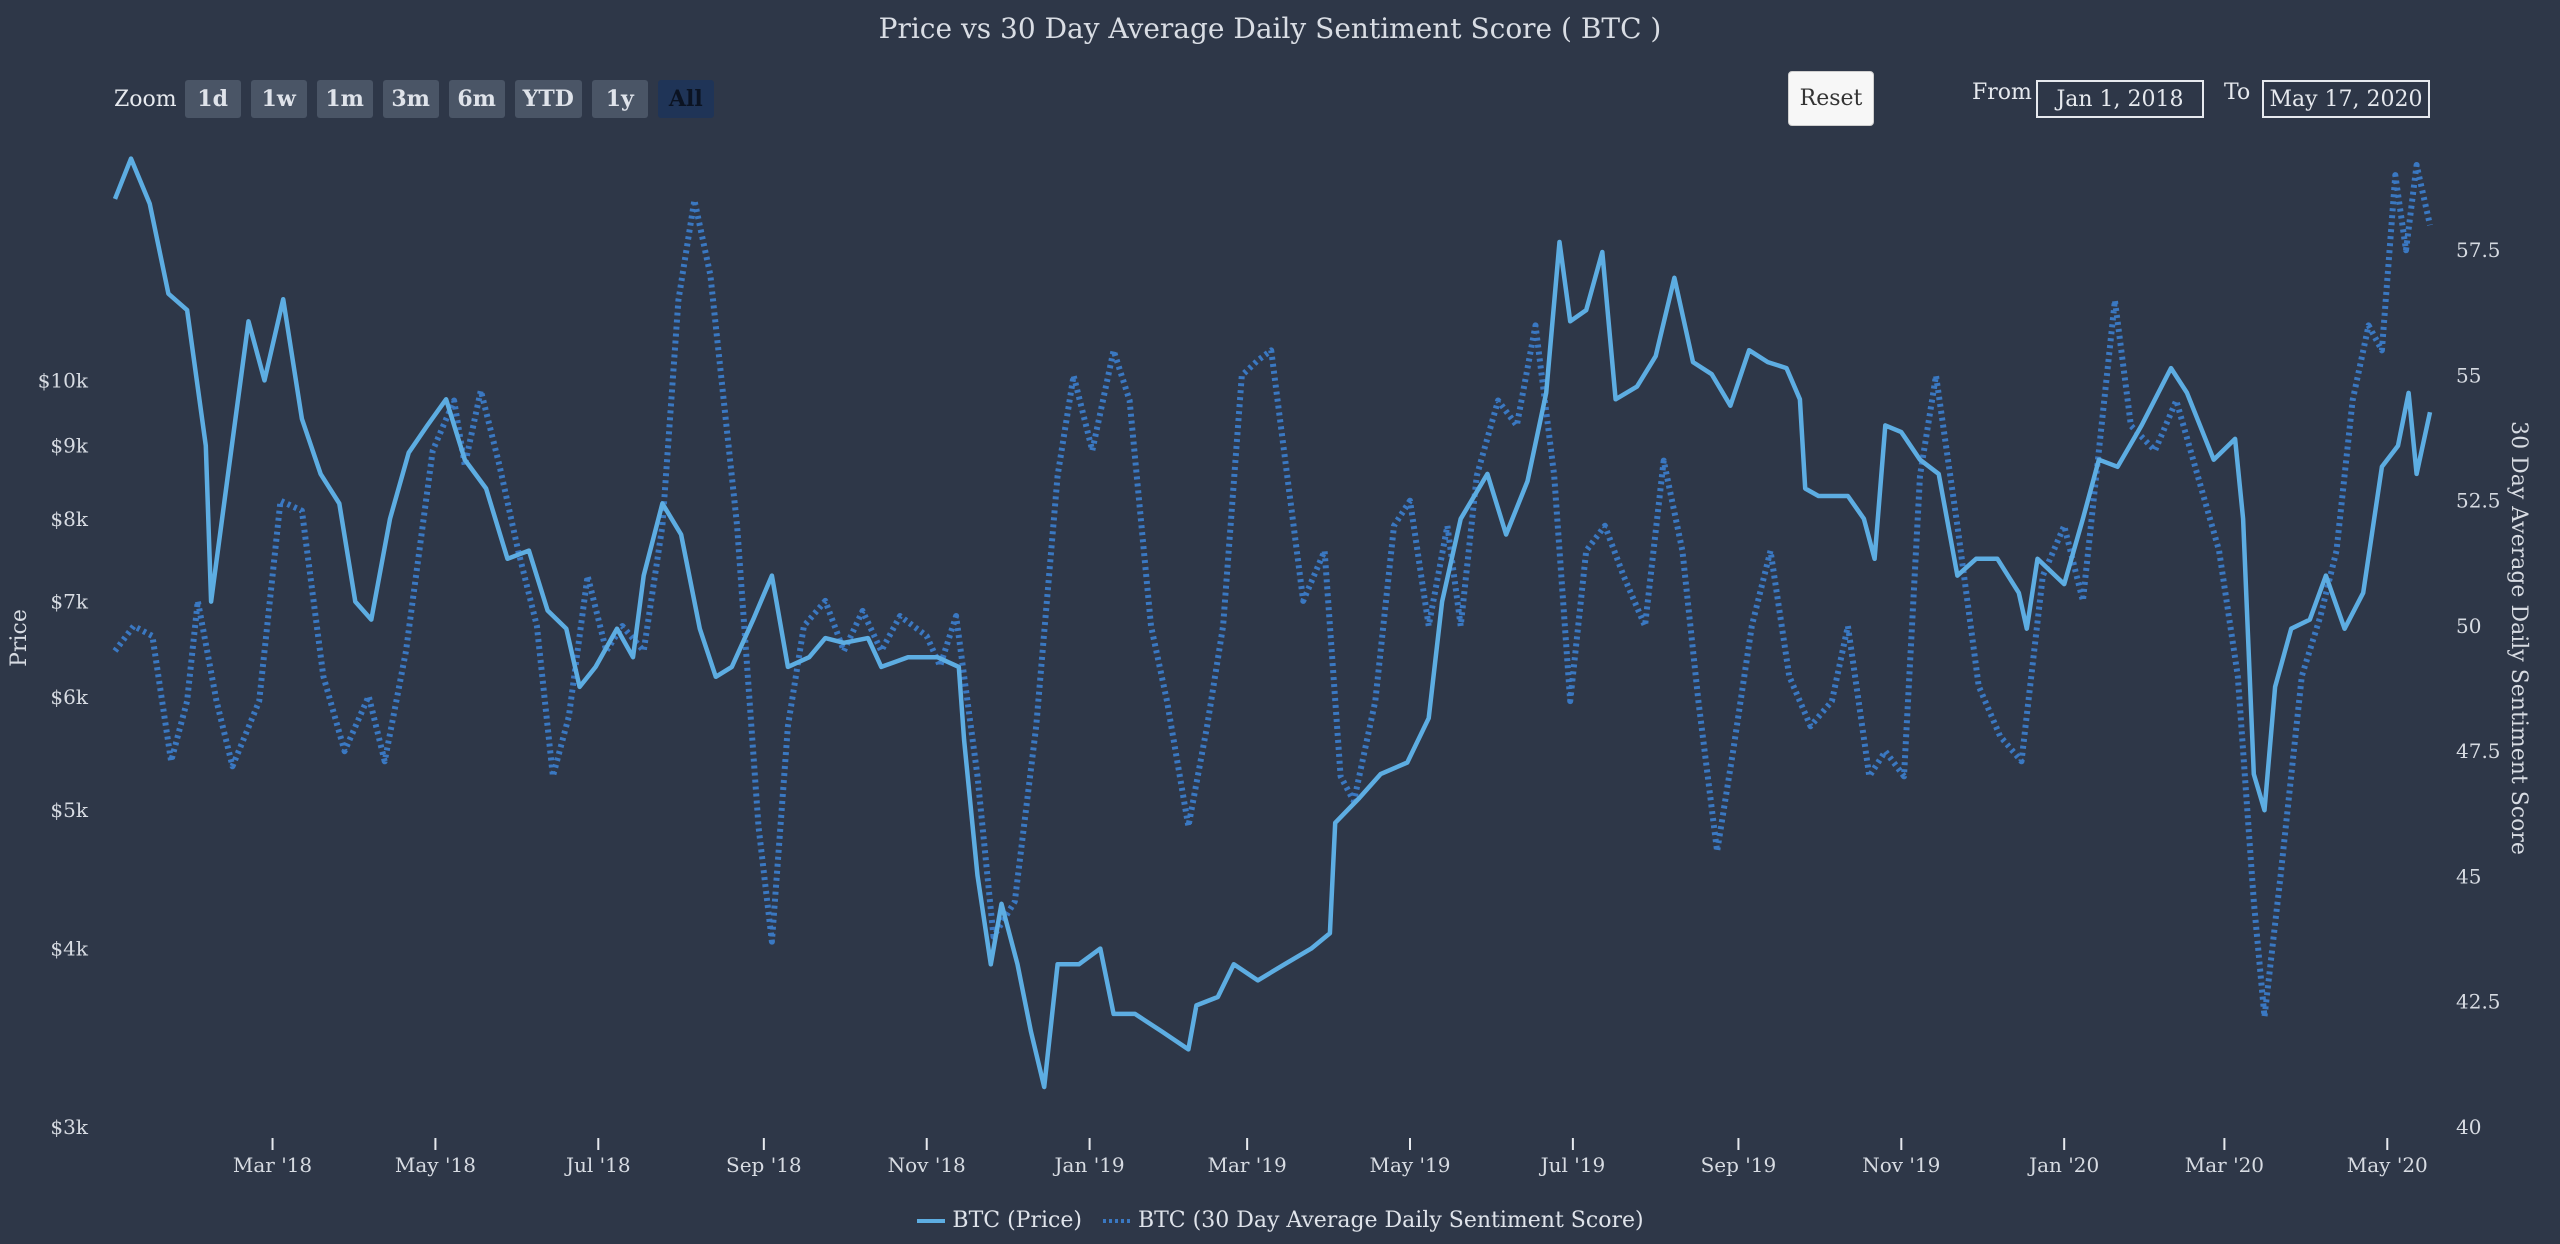  What do you see at coordinates (2468, 626) in the screenshot?
I see `sentiment-tick-label: 50` at bounding box center [2468, 626].